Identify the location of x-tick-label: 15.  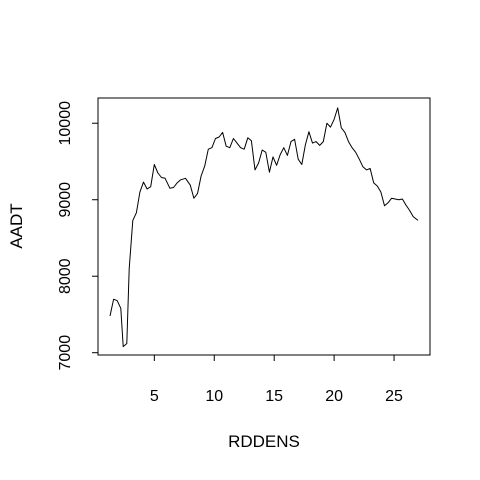
(274, 396).